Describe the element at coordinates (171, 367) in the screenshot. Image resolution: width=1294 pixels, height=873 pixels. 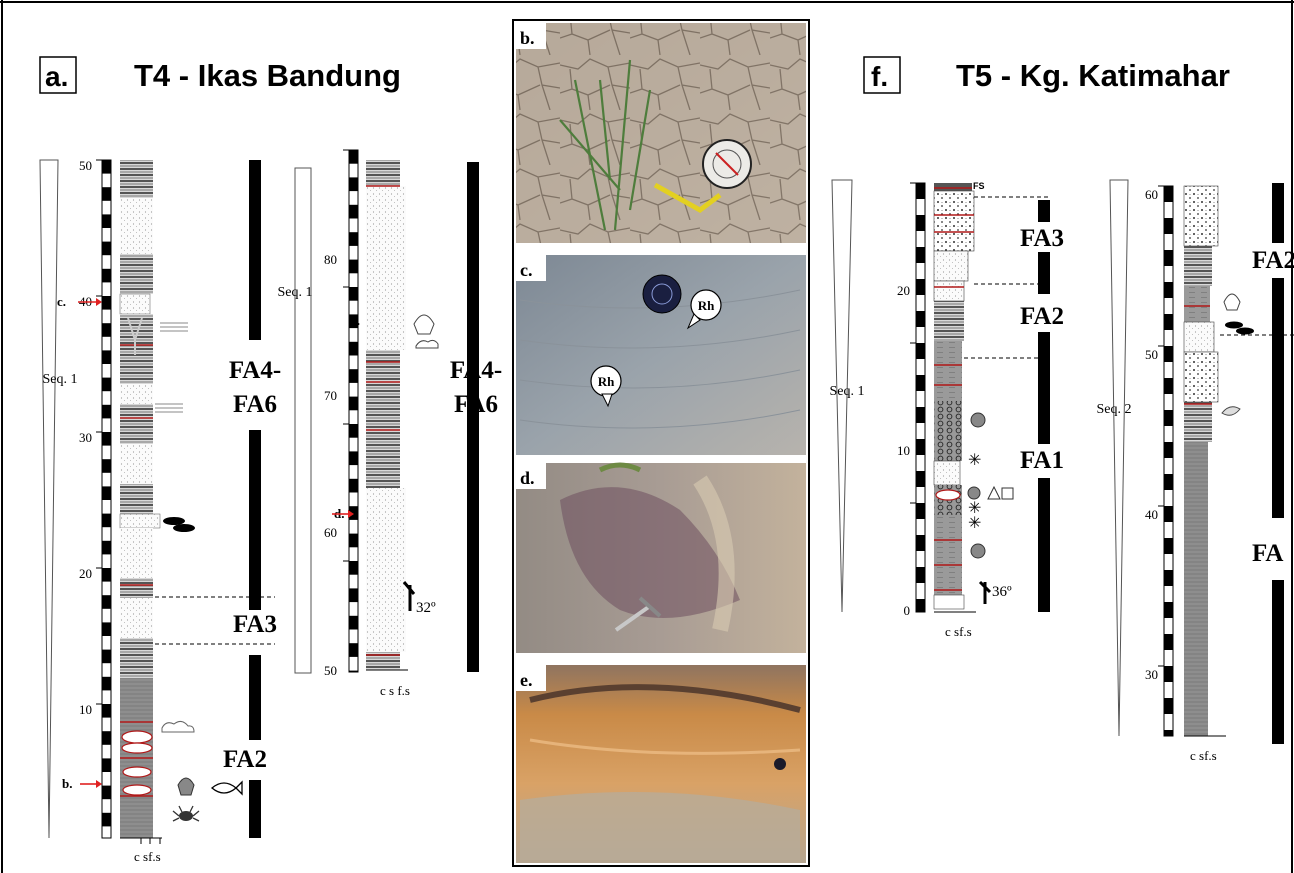
I see `sedimentary-structure-lines` at that location.